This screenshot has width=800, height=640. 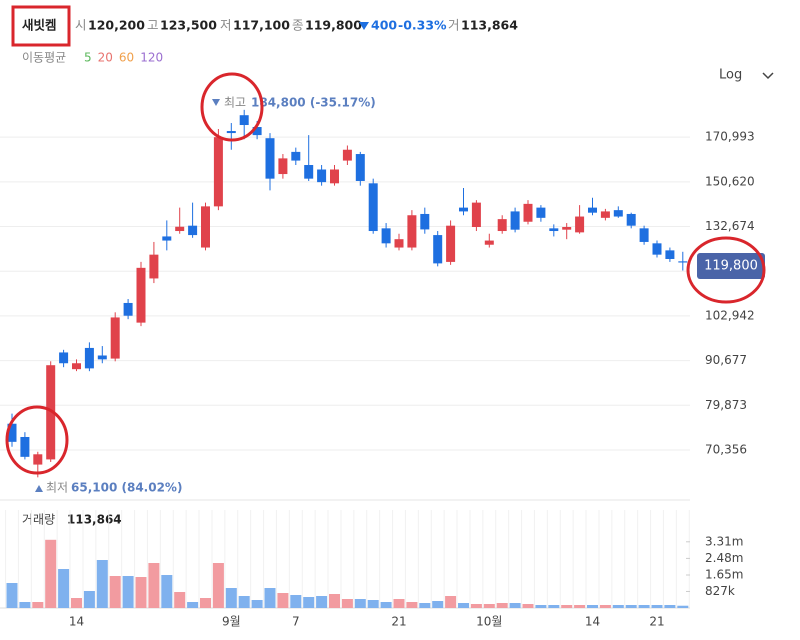 I want to click on open-value: 120,200, so click(x=116, y=25).